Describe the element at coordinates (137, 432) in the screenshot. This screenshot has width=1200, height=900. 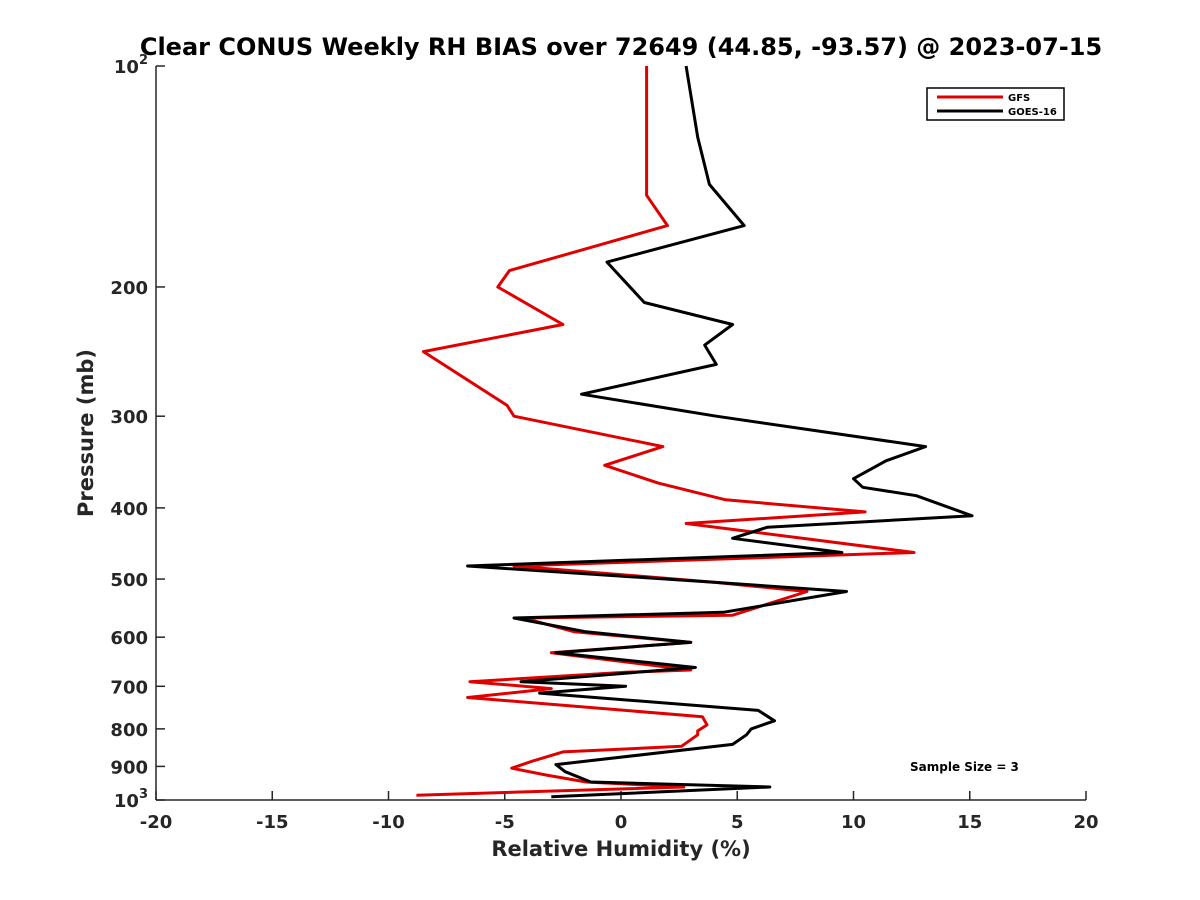
I see `y-ticks: 10² 200 300 400 500 600 700 800 900 10³` at that location.